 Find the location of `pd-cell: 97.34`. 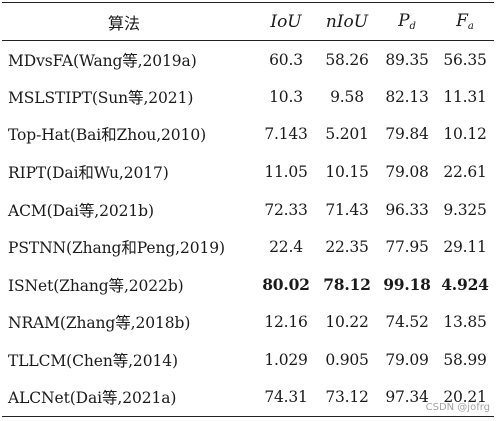

pd-cell: 97.34 is located at coordinates (407, 397).